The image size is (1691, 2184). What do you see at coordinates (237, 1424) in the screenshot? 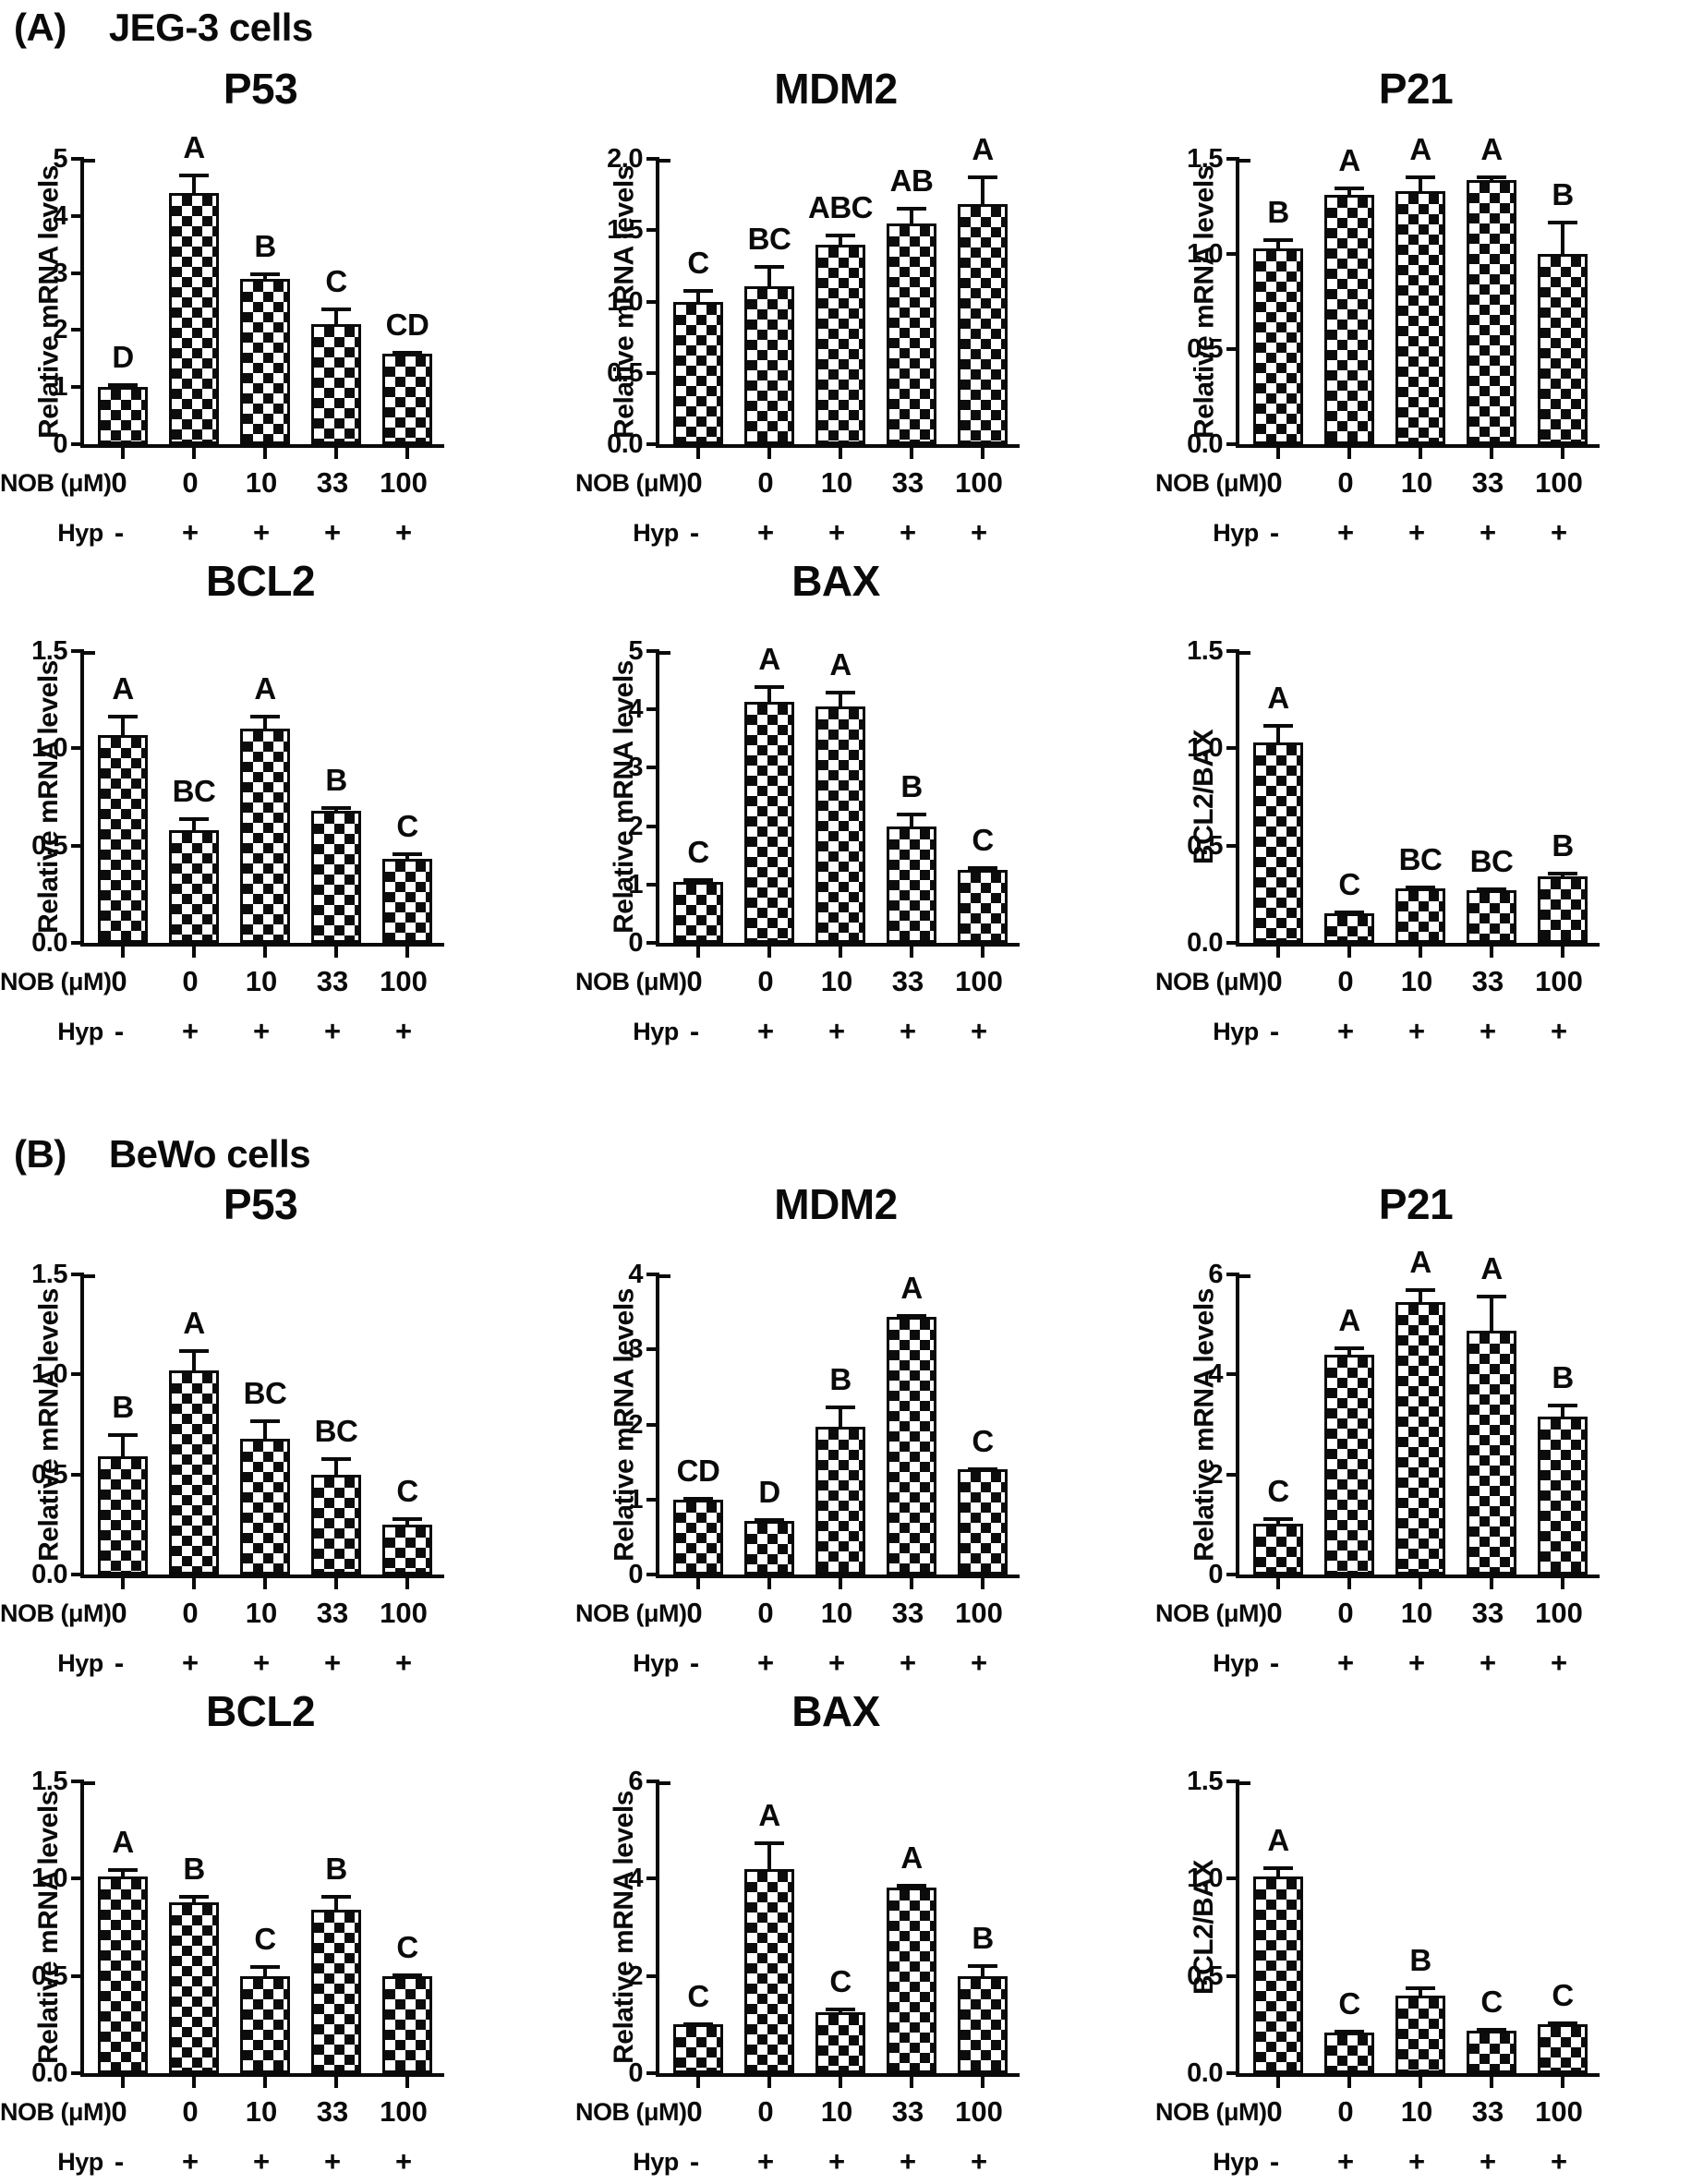
I see `plot-area: Relative mRNA levels 0.0 0.5 1.0 1.5 B A BC BC C` at bounding box center [237, 1424].